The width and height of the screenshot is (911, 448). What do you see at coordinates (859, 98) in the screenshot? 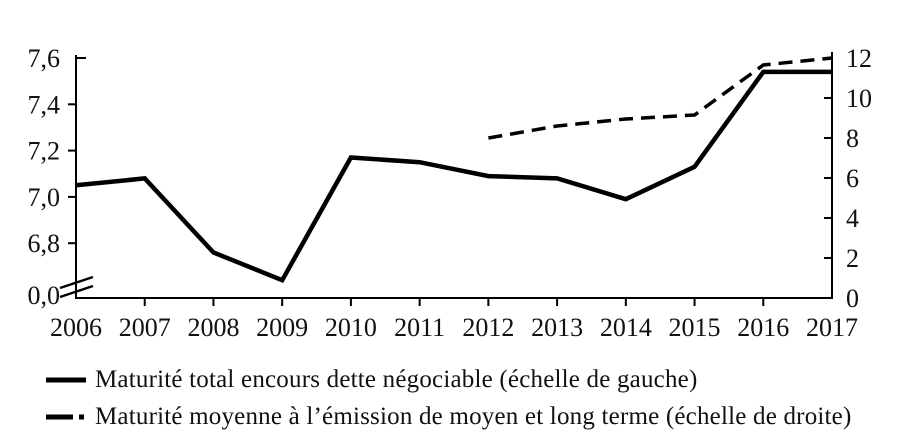
I see `svg-text: 10` at bounding box center [859, 98].